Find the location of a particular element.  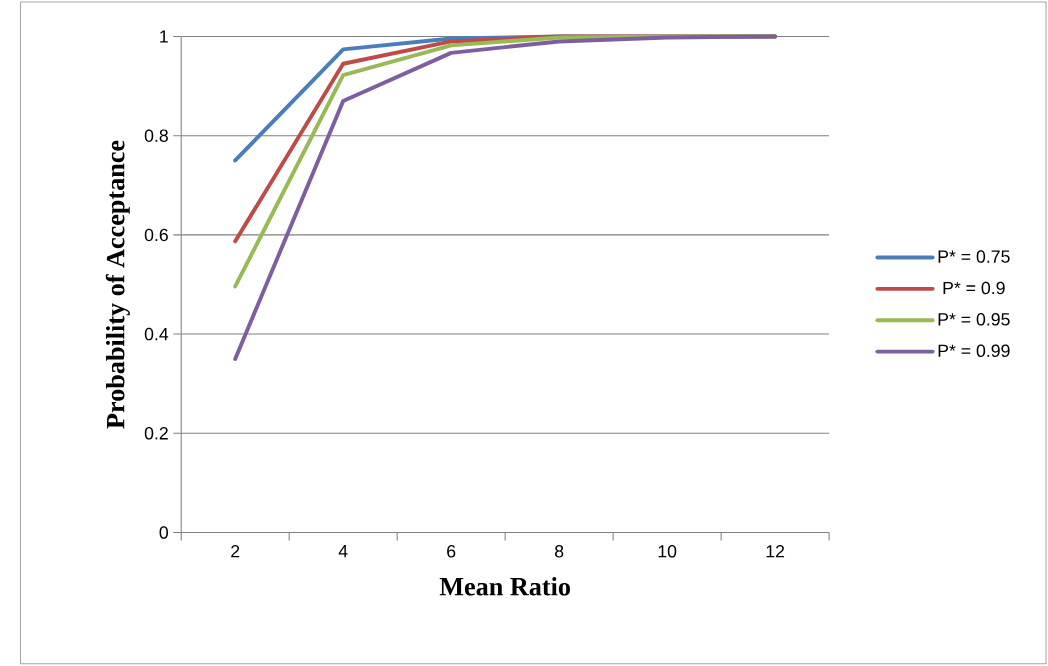

y-tick-label: 0.8 is located at coordinates (156, 136).